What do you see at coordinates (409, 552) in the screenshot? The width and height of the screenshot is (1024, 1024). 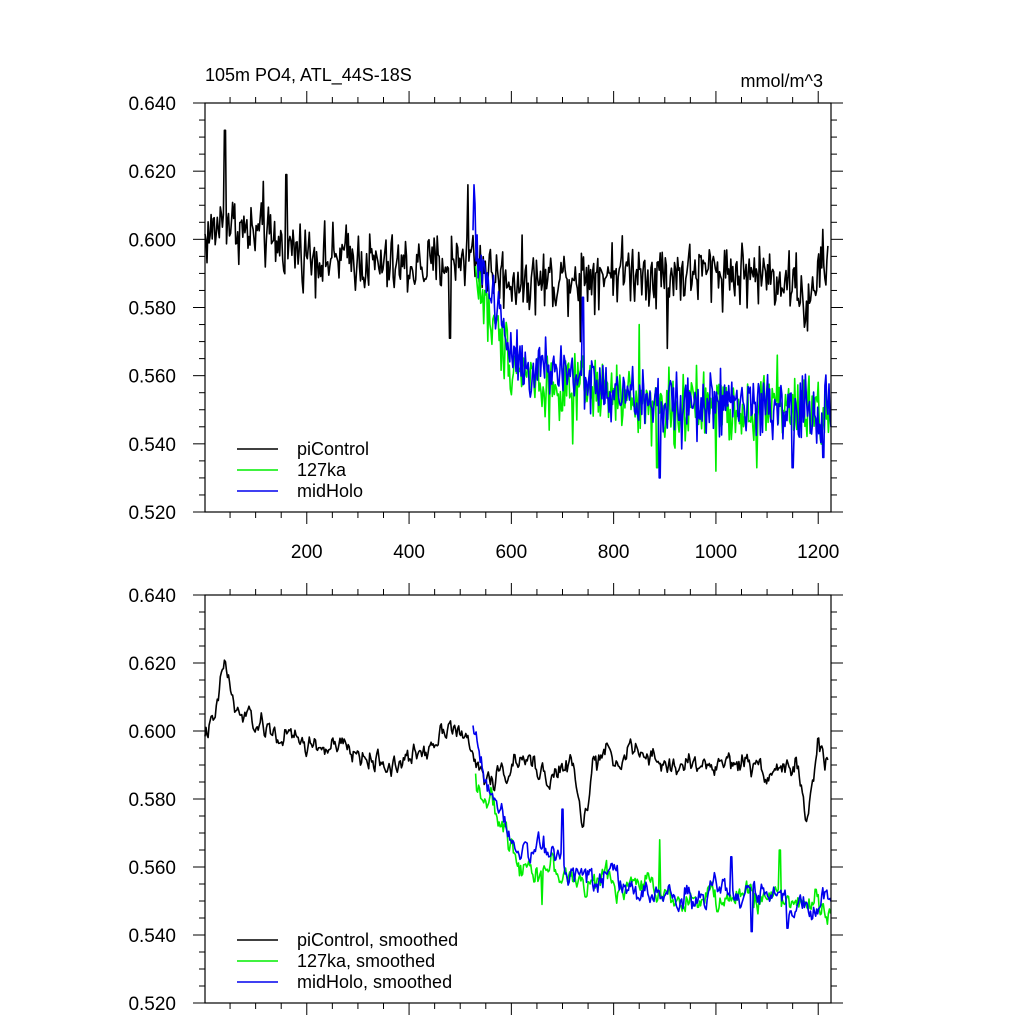 I see `x-tick-label: 400` at bounding box center [409, 552].